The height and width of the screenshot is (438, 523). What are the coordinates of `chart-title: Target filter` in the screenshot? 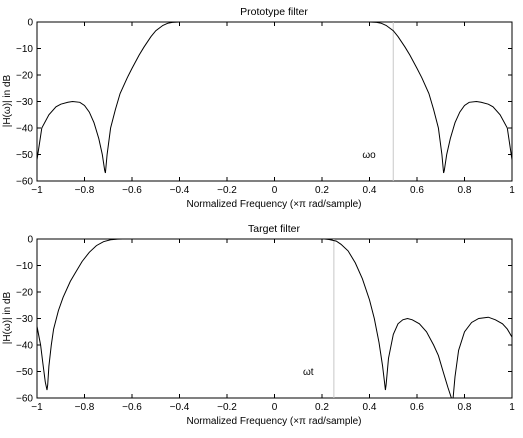 It's located at (274, 229).